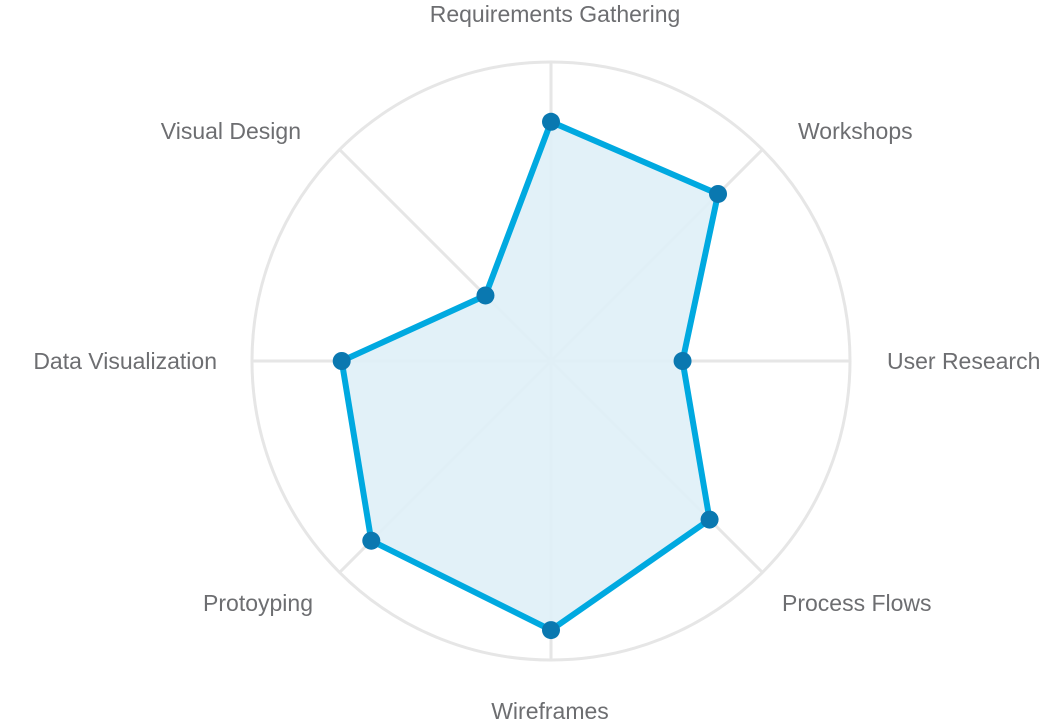  Describe the element at coordinates (963, 361) in the screenshot. I see `axis-label: User Research` at that location.